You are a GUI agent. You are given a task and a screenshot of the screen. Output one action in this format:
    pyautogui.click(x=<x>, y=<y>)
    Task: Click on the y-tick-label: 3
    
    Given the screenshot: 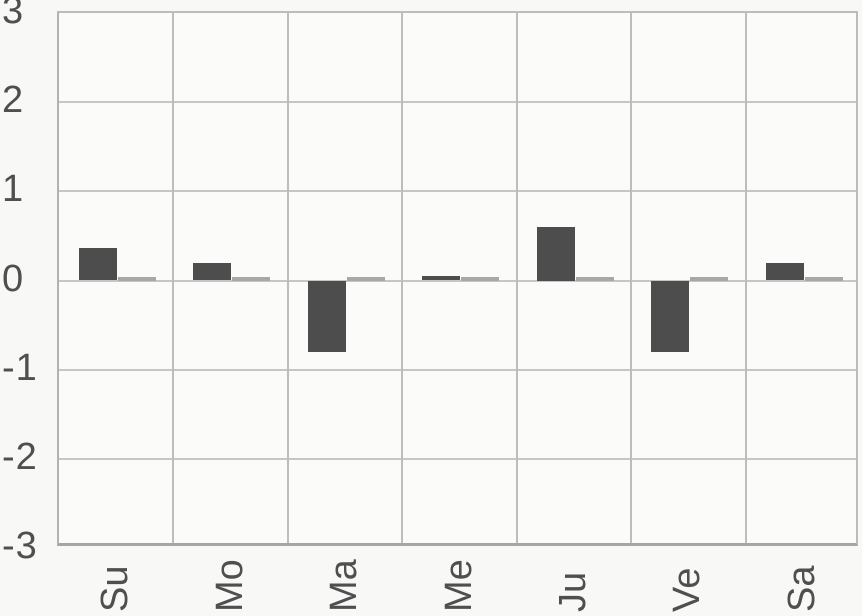 What is the action you would take?
    pyautogui.click(x=13, y=16)
    